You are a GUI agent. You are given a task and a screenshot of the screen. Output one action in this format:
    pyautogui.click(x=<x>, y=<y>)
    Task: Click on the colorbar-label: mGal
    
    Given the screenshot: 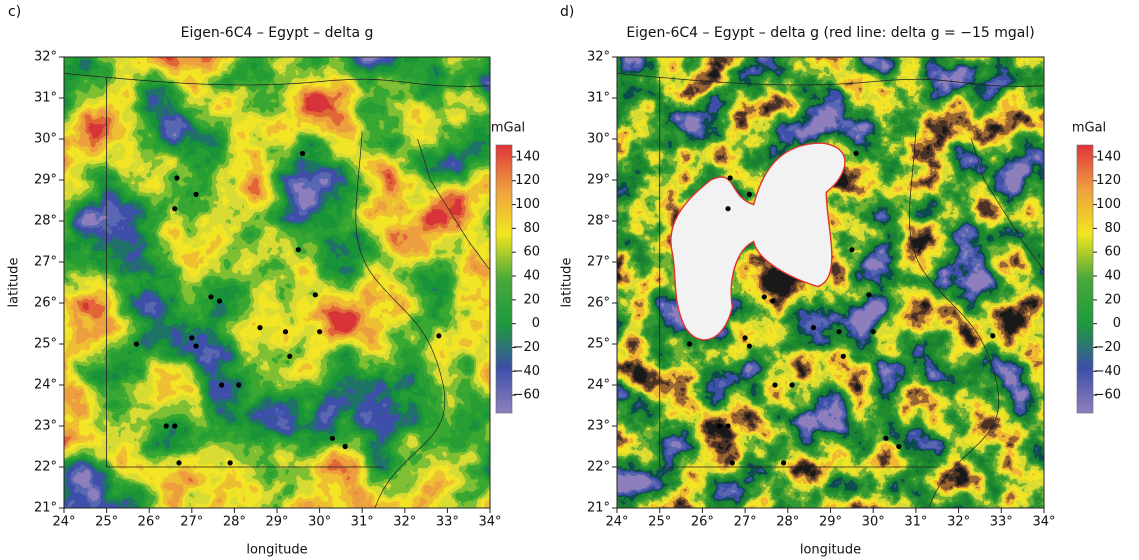 What is the action you would take?
    pyautogui.click(x=508, y=128)
    